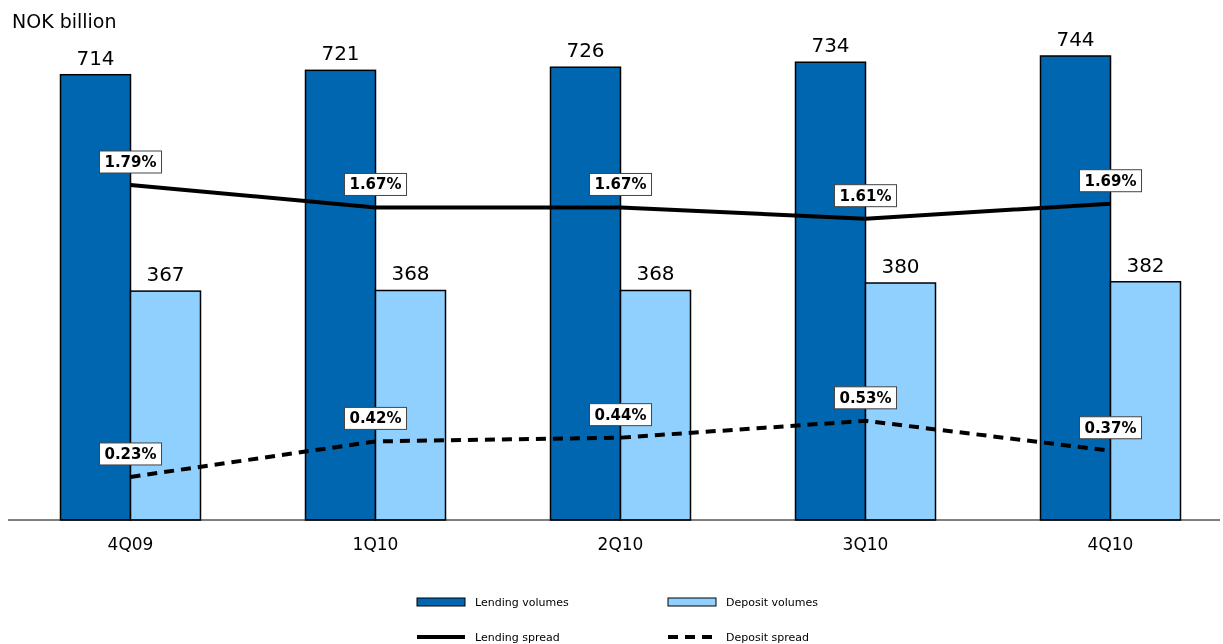 Image resolution: width=1223 pixels, height=644 pixels. What do you see at coordinates (1110, 180) in the screenshot?
I see `data-label: 1.69%` at bounding box center [1110, 180].